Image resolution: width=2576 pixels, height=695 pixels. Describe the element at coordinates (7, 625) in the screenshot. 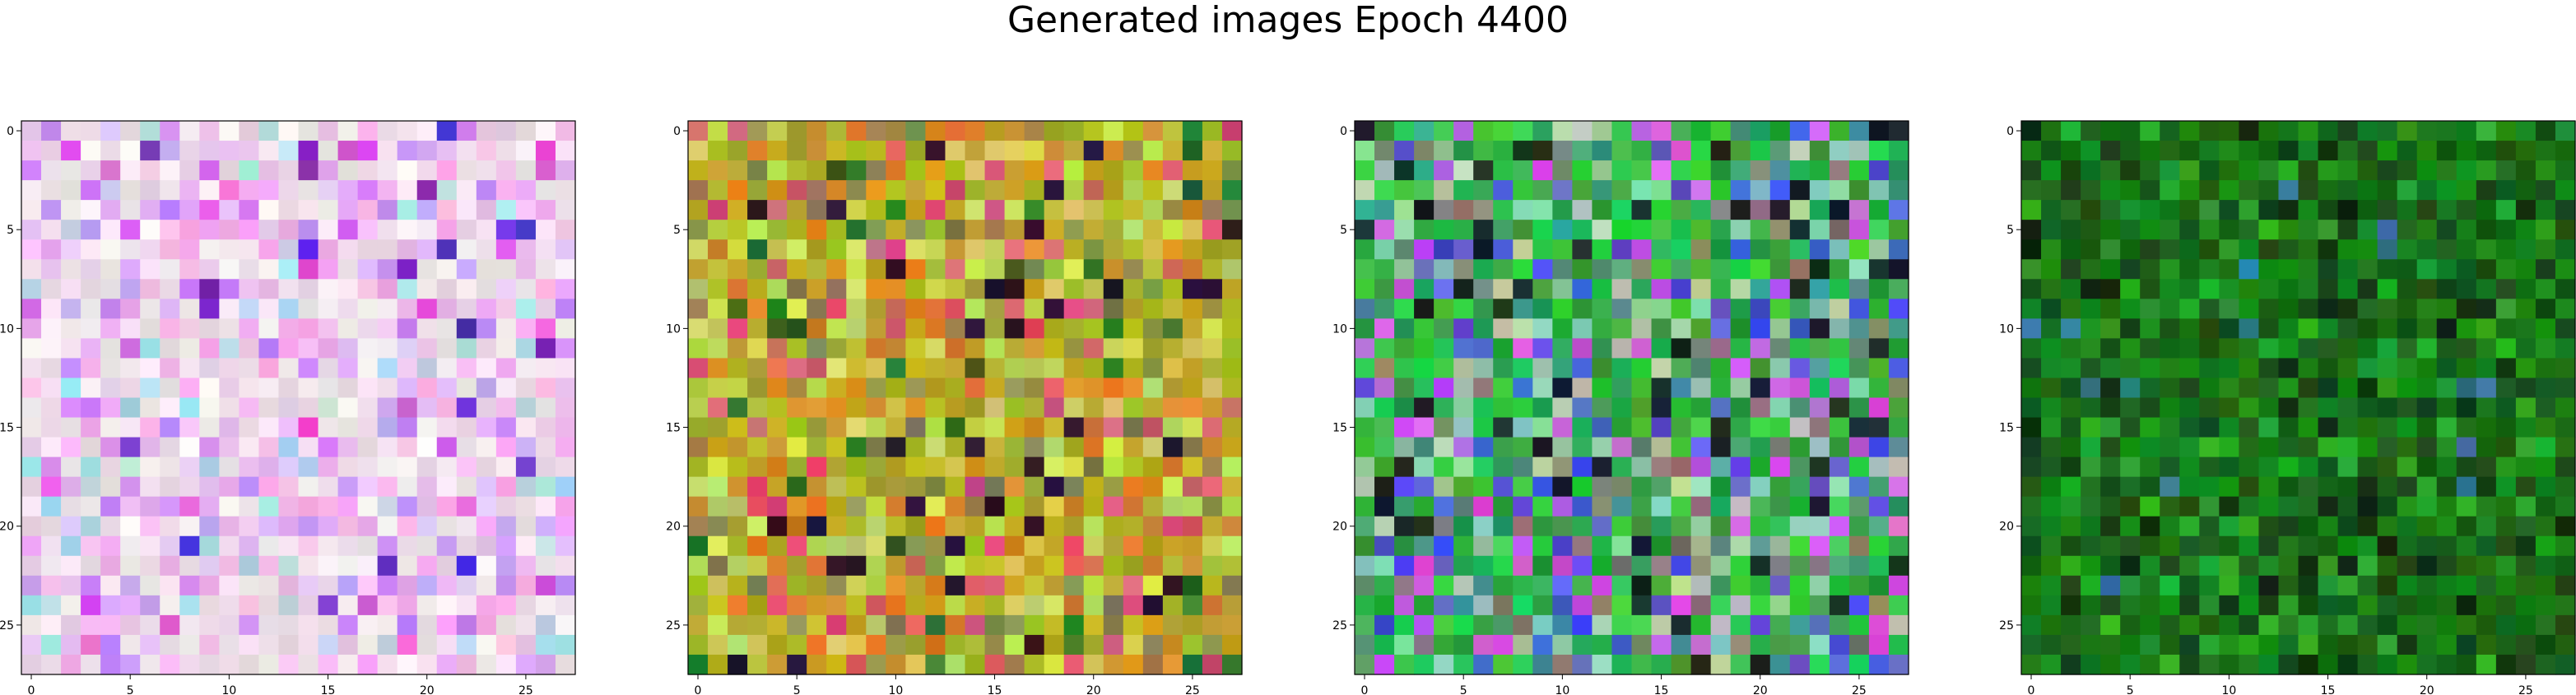

I see `y-tick-label: 25` at that location.